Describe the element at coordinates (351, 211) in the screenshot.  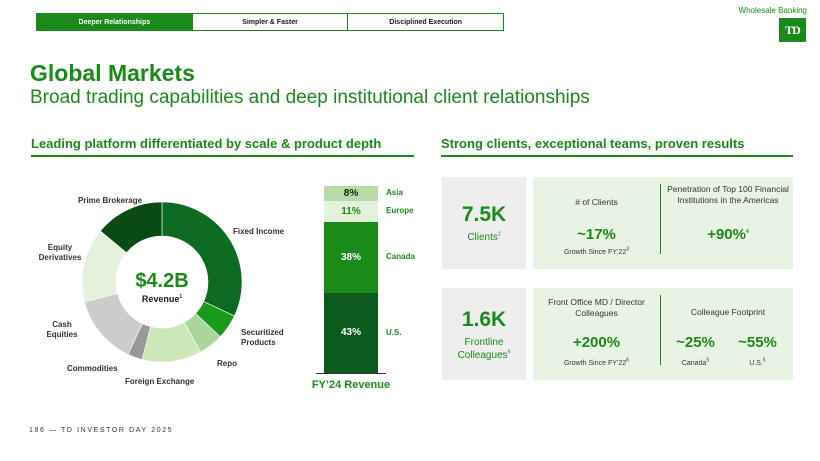
I see `bar-segment-europe: 11%` at that location.